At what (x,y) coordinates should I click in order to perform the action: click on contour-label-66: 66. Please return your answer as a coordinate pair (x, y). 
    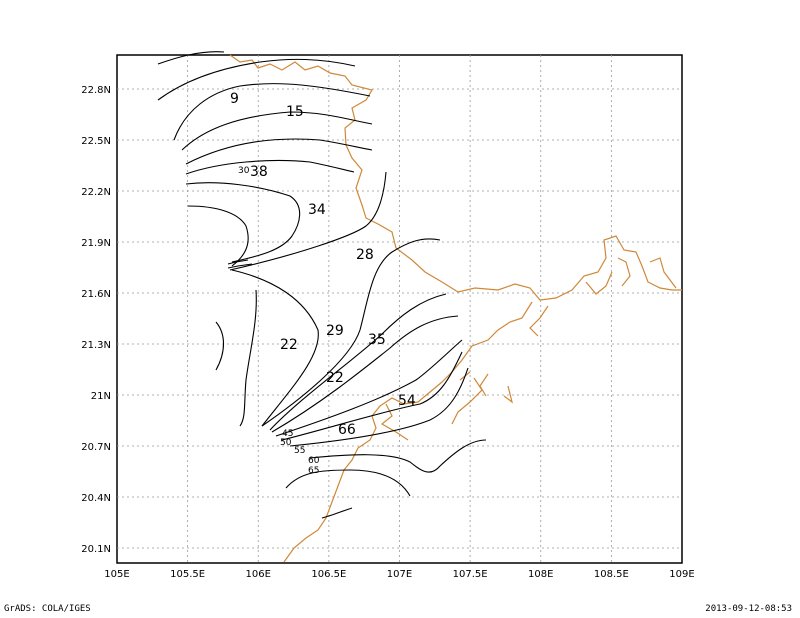
    Looking at the image, I should click on (347, 430).